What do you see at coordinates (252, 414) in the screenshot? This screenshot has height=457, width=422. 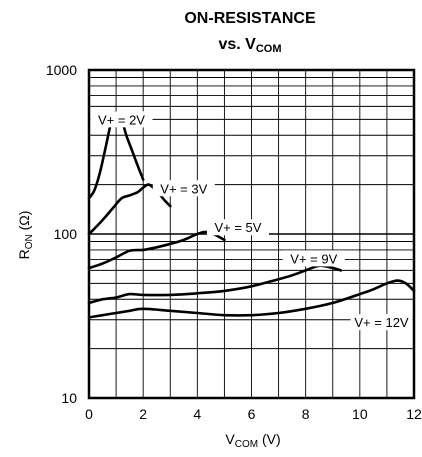 I see `x-tick-label: 6` at bounding box center [252, 414].